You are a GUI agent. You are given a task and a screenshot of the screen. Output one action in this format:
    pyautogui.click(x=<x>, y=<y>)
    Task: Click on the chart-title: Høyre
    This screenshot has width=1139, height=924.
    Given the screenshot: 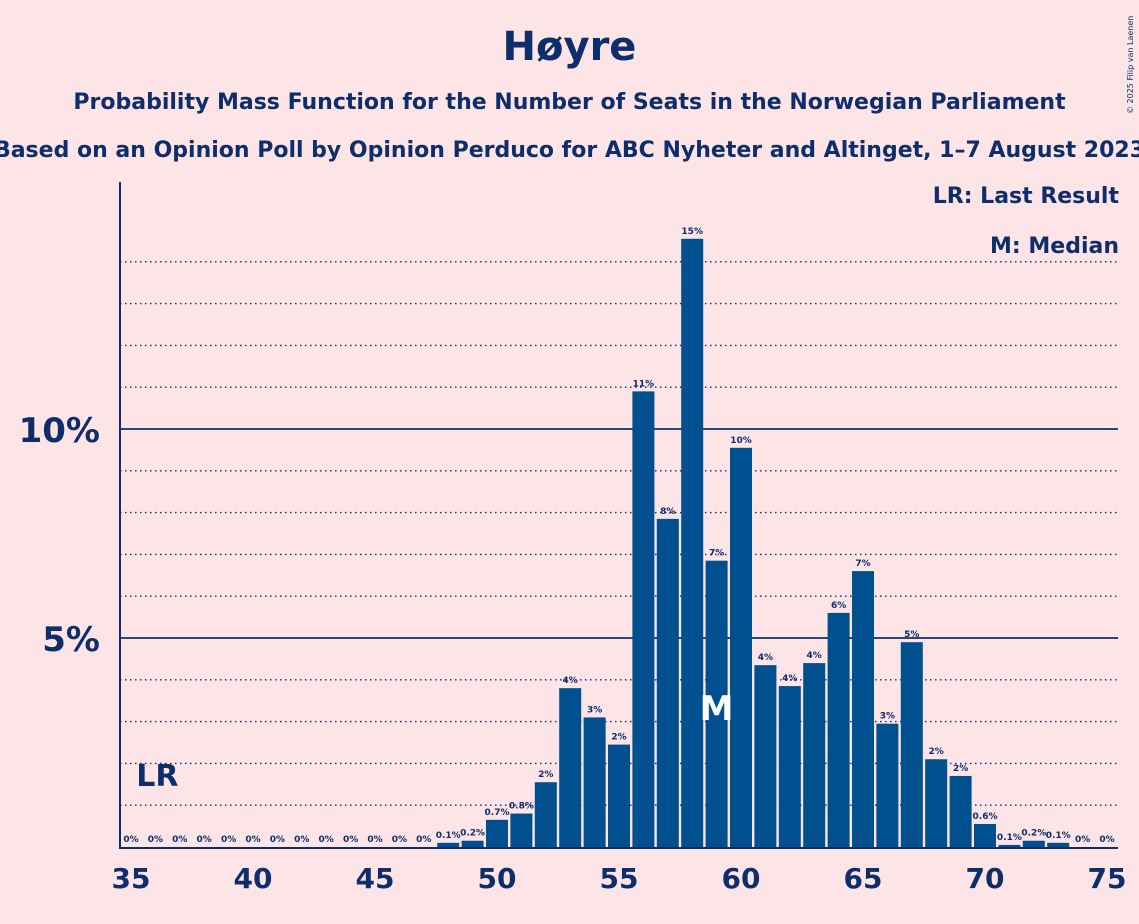 What is the action you would take?
    pyautogui.click(x=569, y=47)
    